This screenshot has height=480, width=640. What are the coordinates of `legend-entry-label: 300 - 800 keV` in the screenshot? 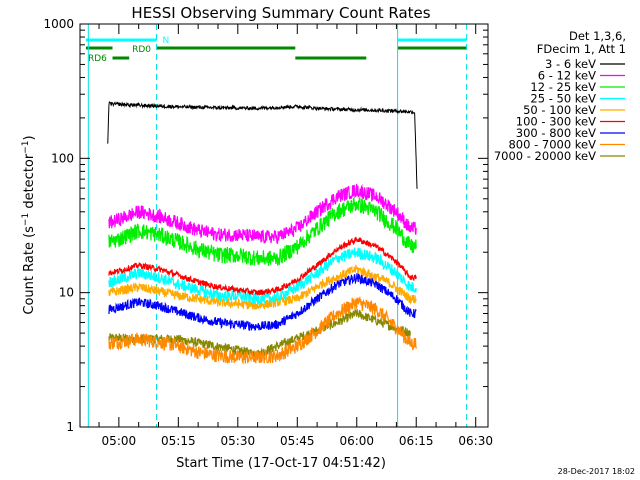 It's located at (556, 133).